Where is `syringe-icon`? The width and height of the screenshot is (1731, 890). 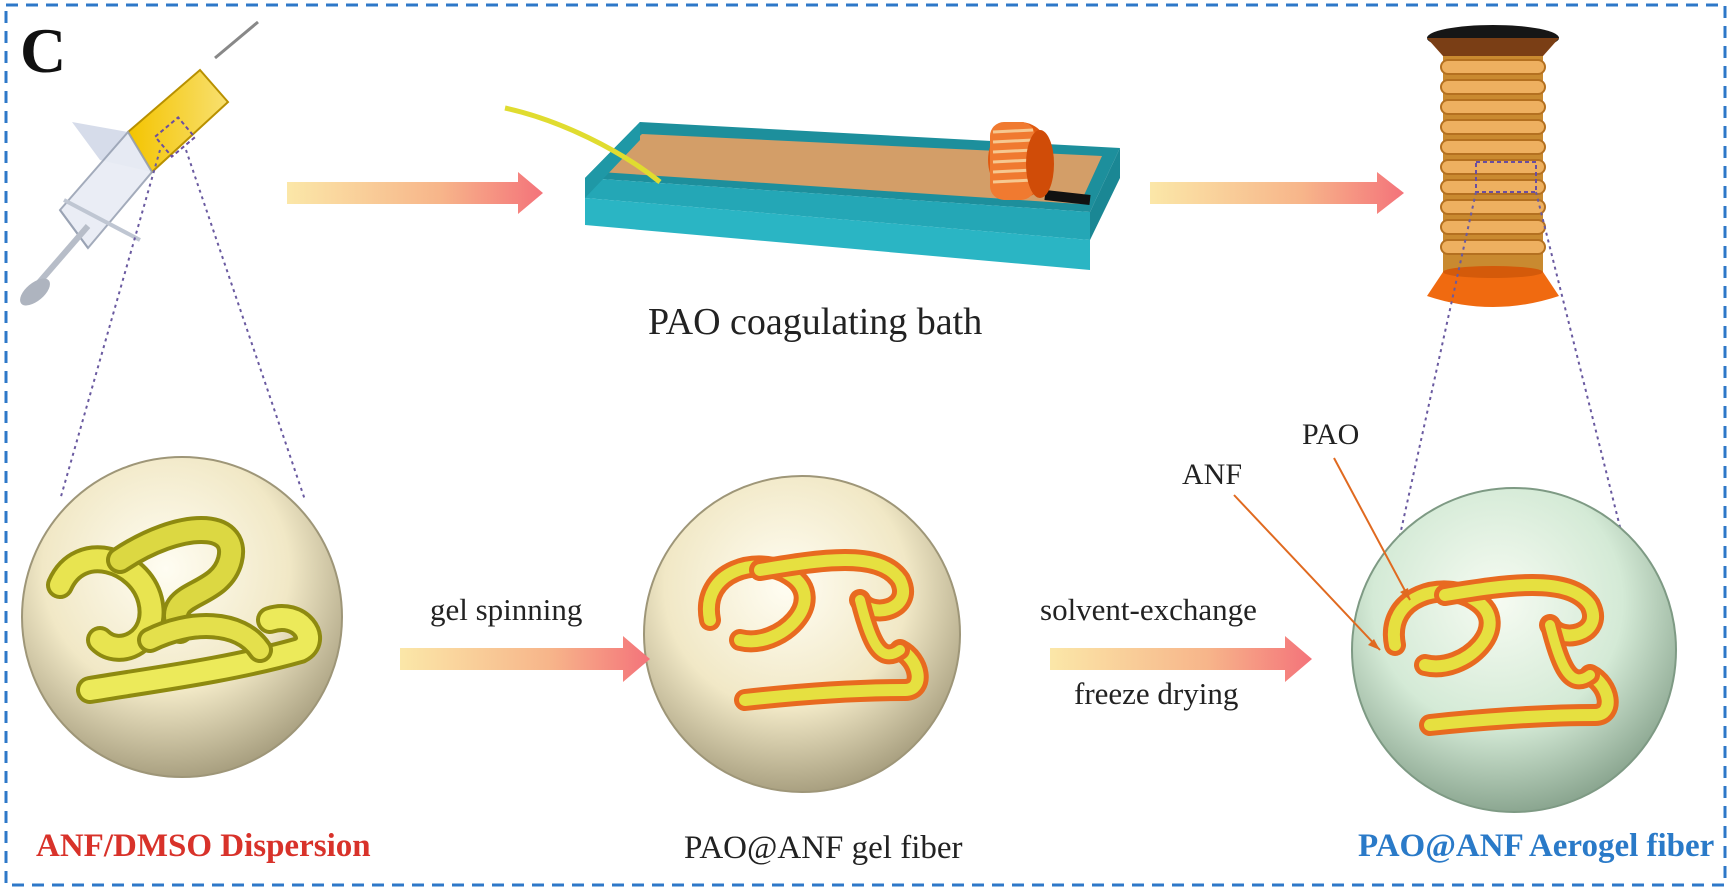
syringe-icon is located at coordinates (139, 163).